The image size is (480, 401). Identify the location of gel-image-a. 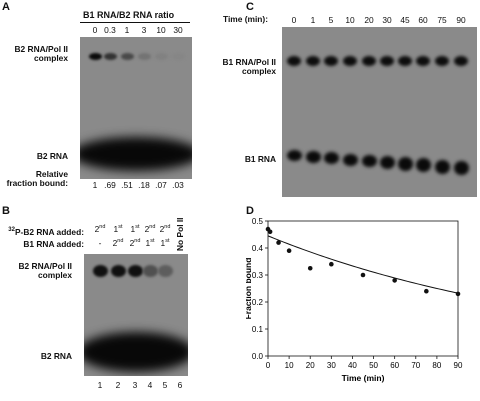
(136, 108).